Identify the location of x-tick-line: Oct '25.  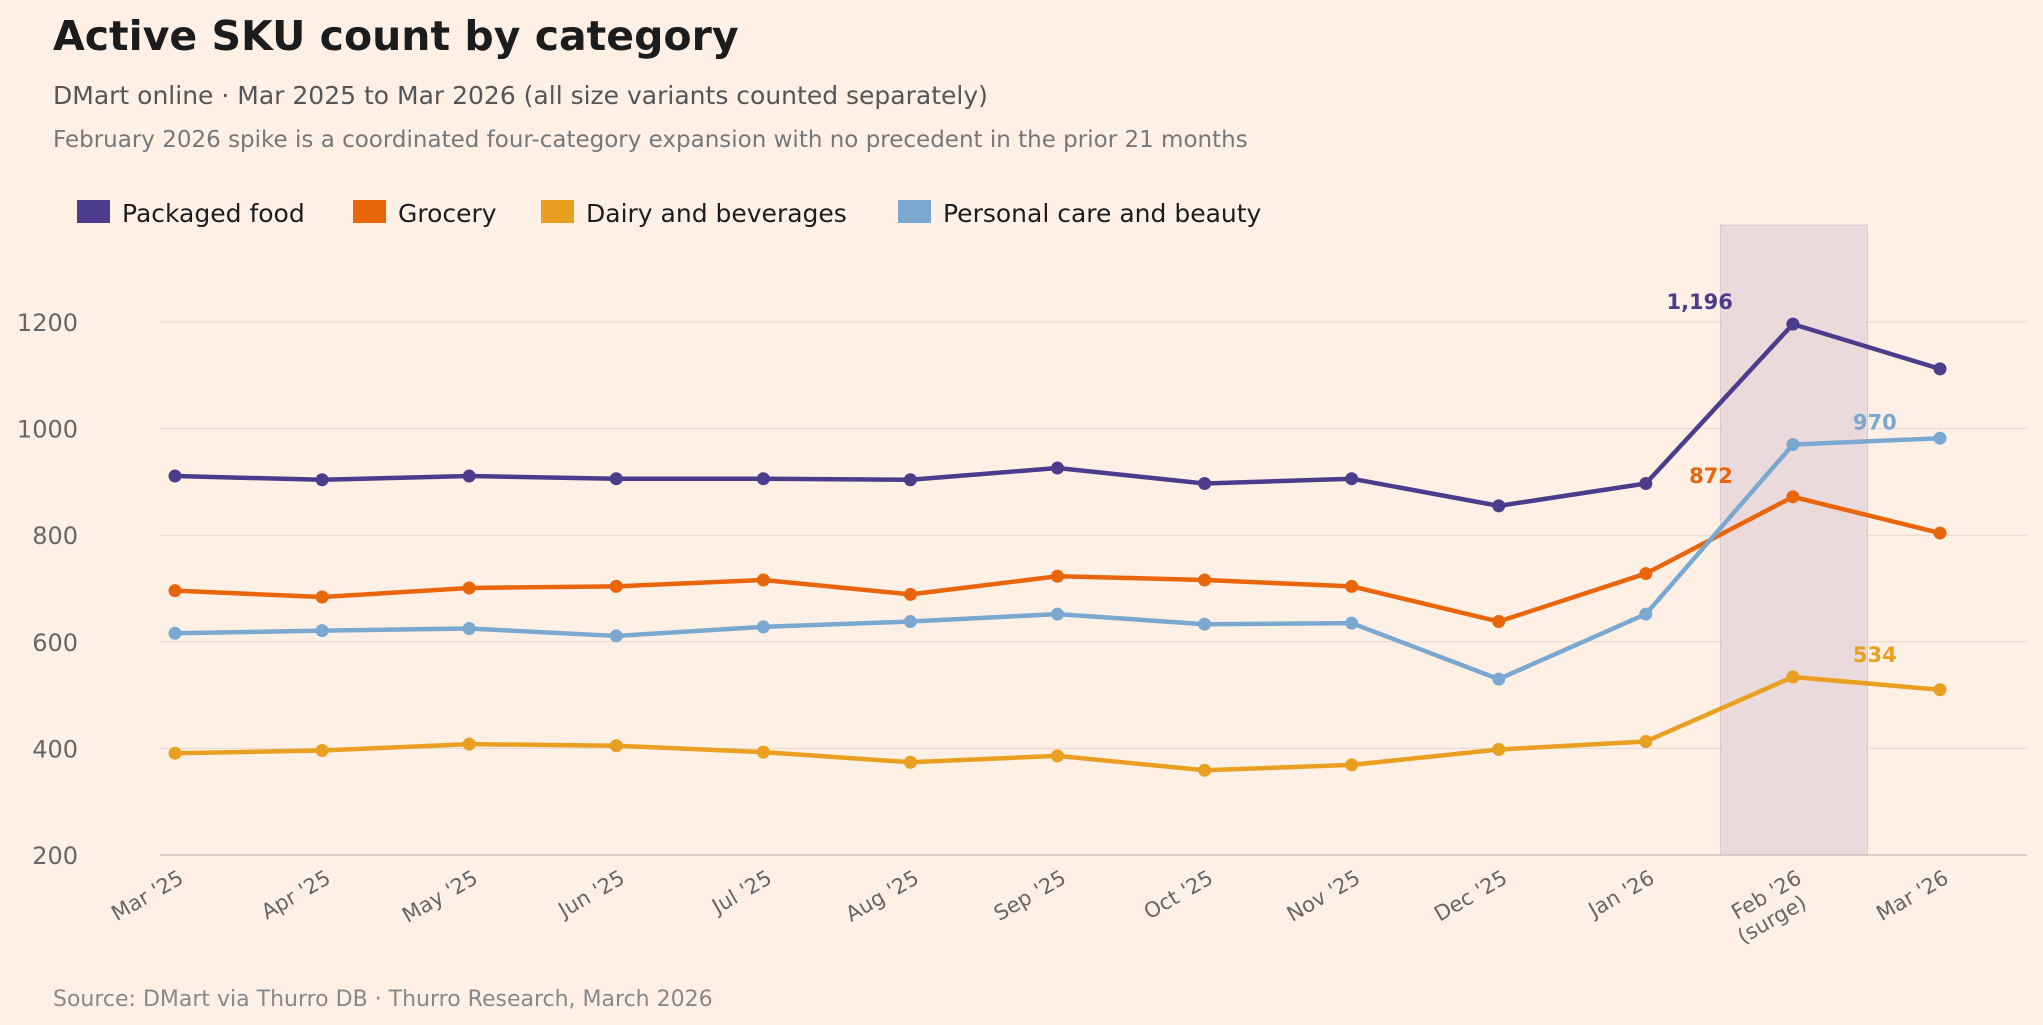
(1178, 895).